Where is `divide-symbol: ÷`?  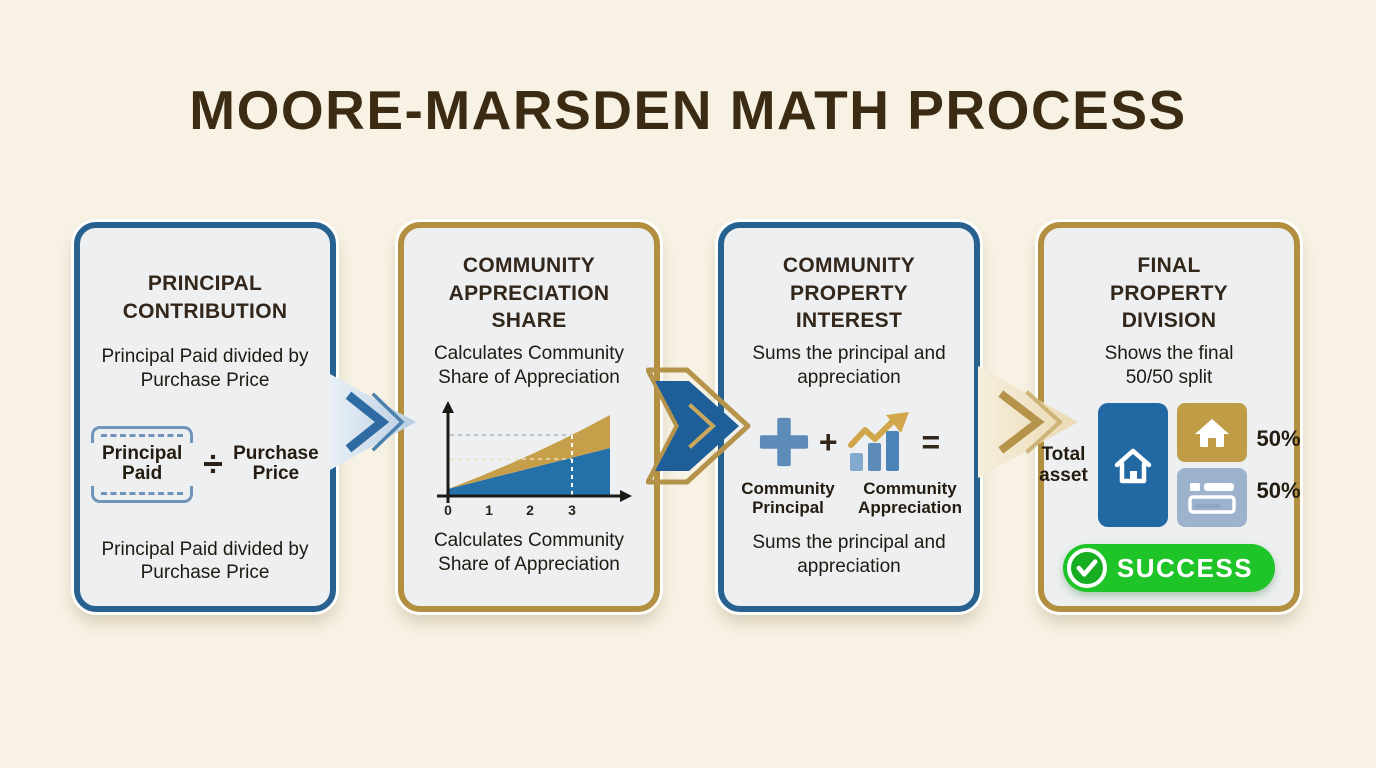
divide-symbol: ÷ is located at coordinates (213, 464).